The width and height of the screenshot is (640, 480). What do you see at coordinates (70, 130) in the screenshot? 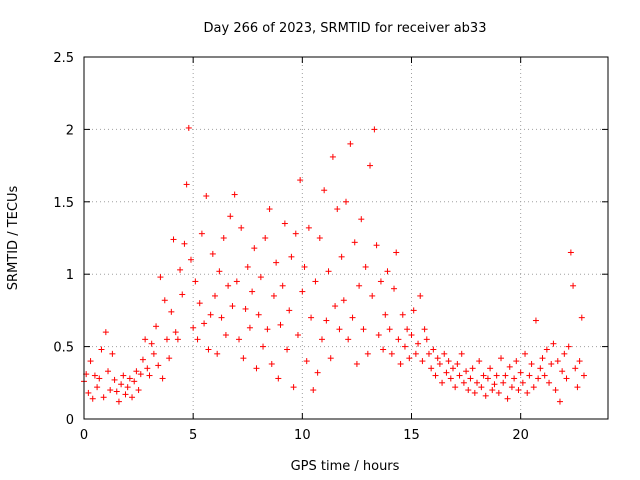
I see `y-tick-label: 2` at bounding box center [70, 130].